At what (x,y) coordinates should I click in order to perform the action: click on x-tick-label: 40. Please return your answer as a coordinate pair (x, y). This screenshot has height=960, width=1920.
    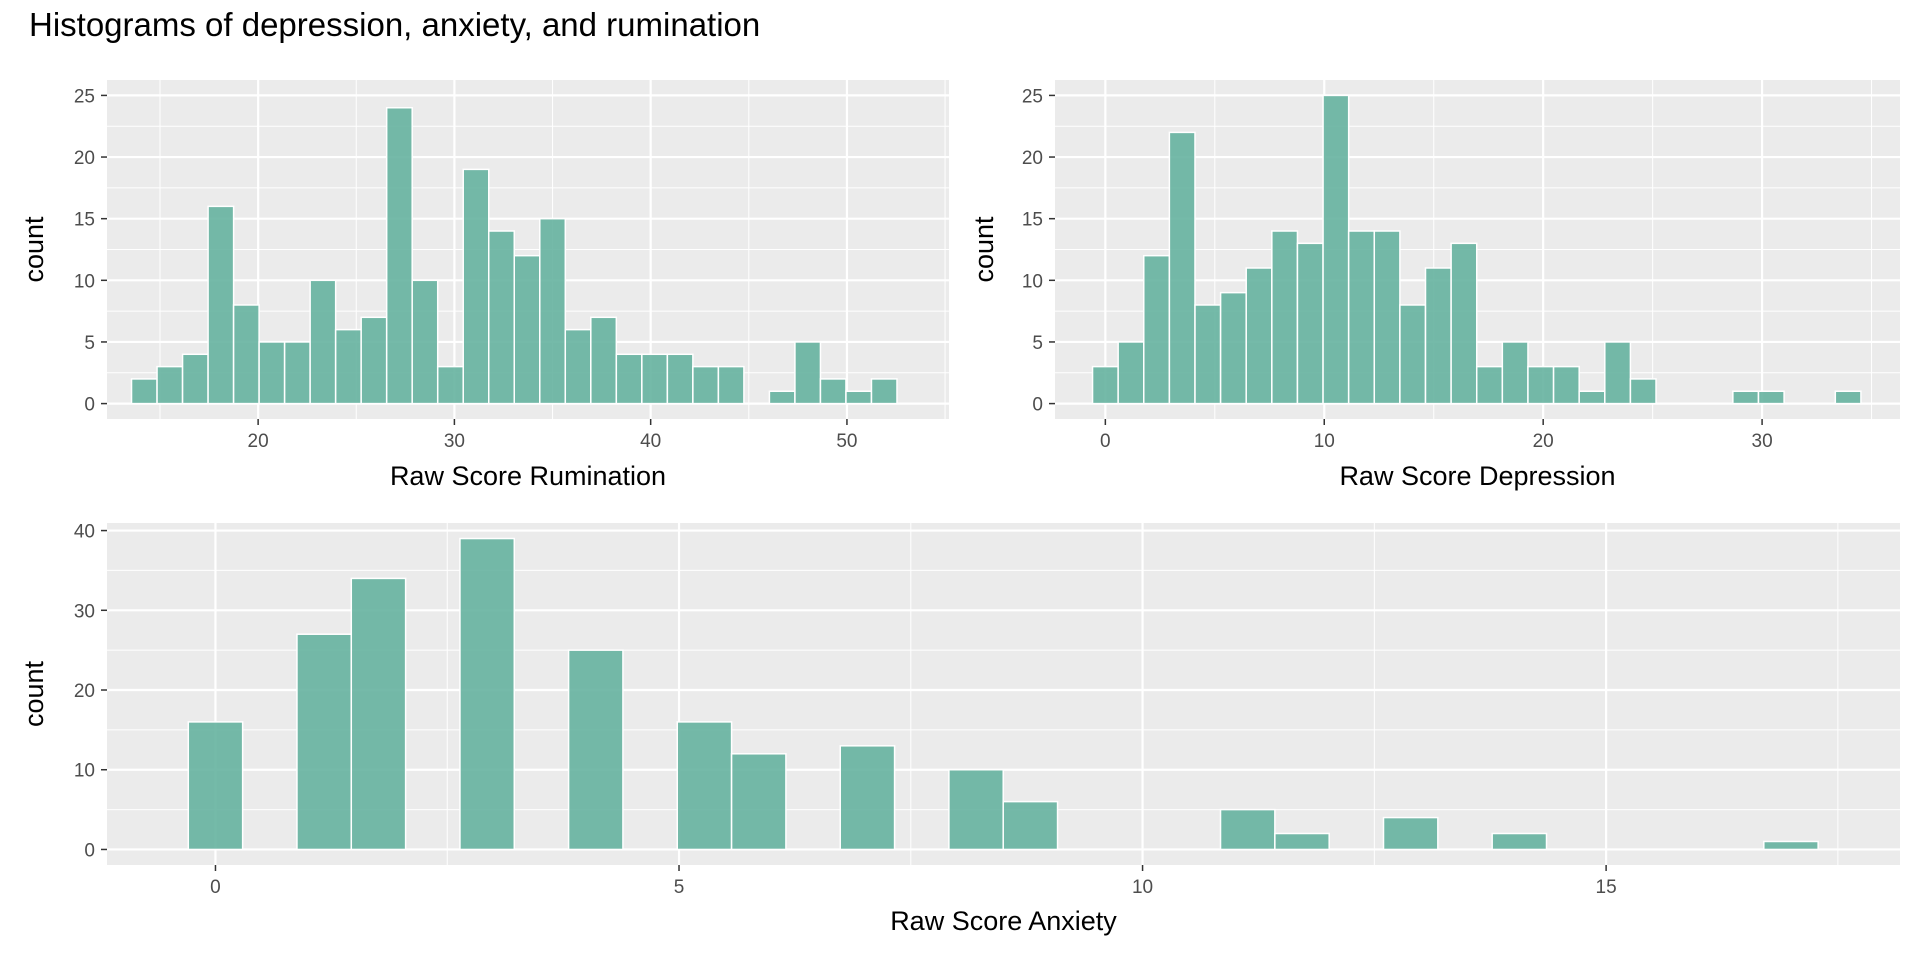
    Looking at the image, I should click on (650, 441).